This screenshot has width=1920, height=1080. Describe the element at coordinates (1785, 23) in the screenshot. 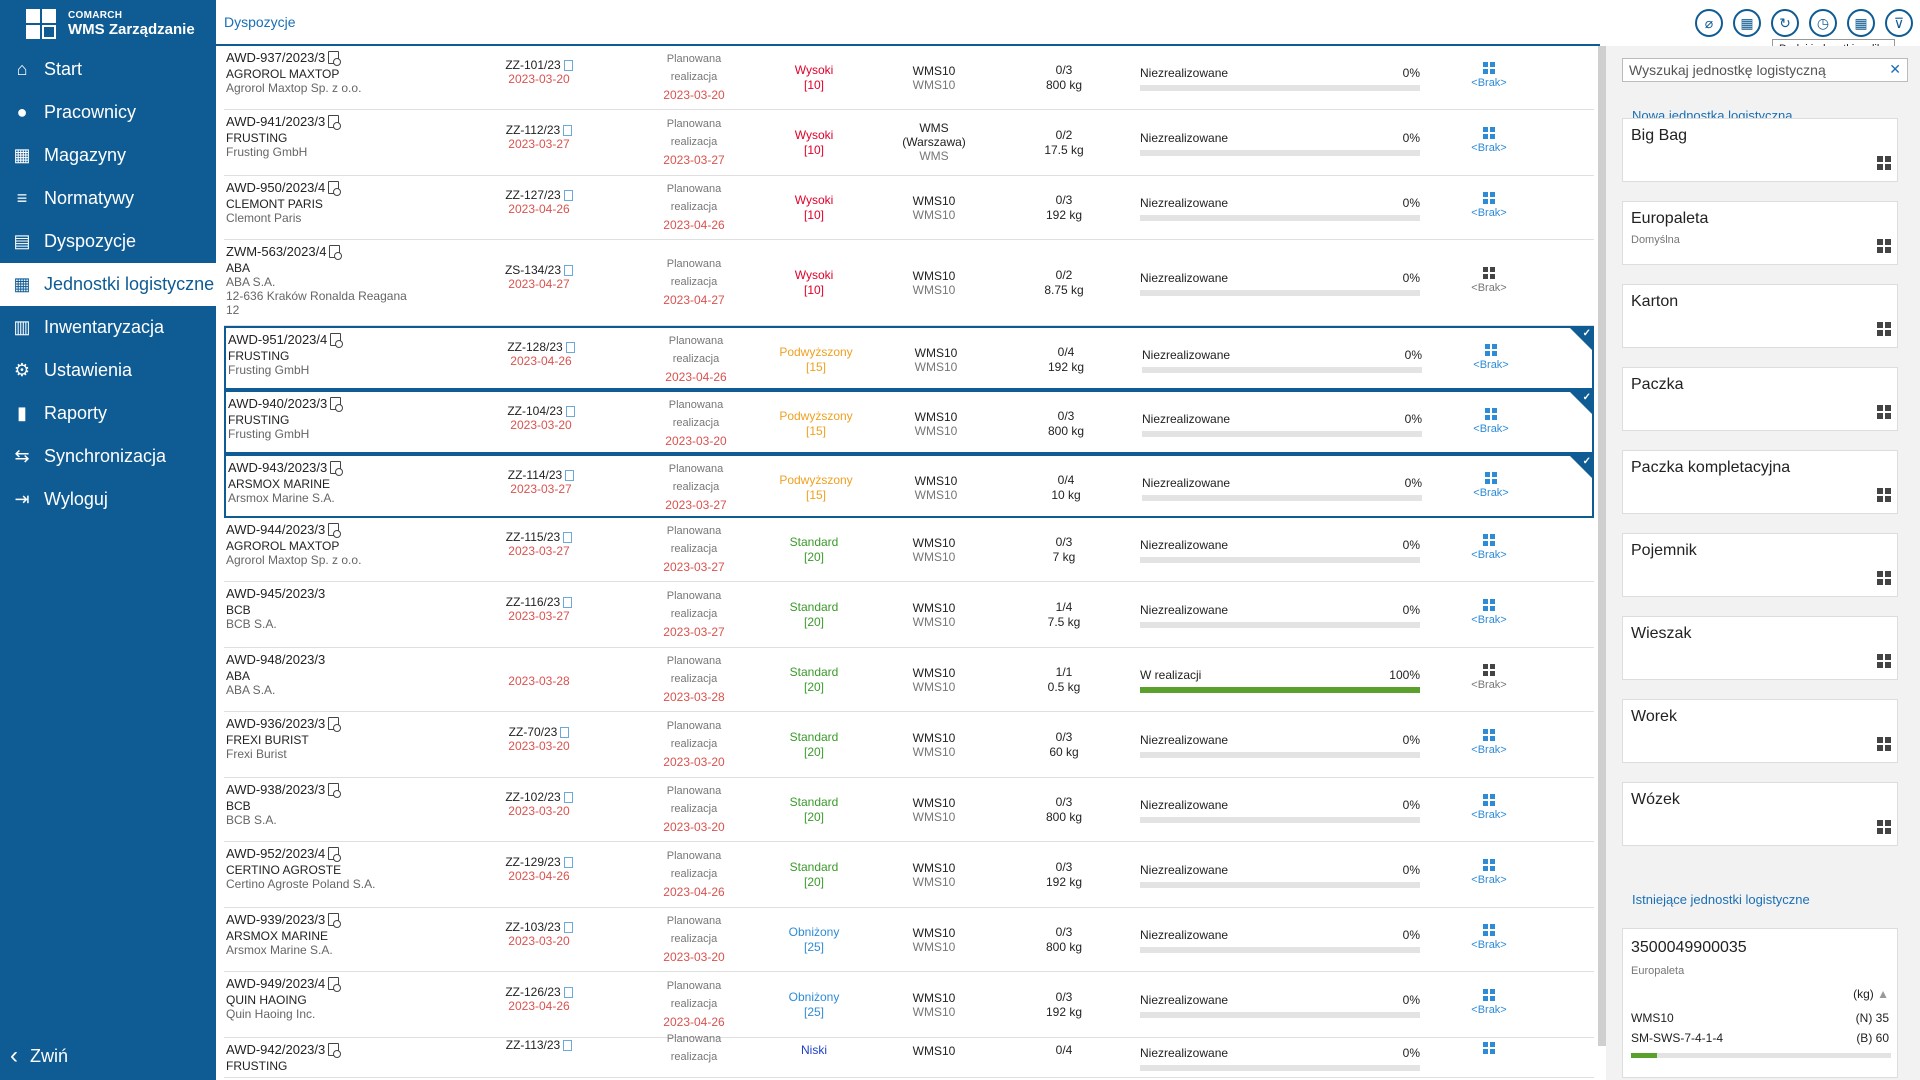

I see `refresh-icon: ↻` at that location.